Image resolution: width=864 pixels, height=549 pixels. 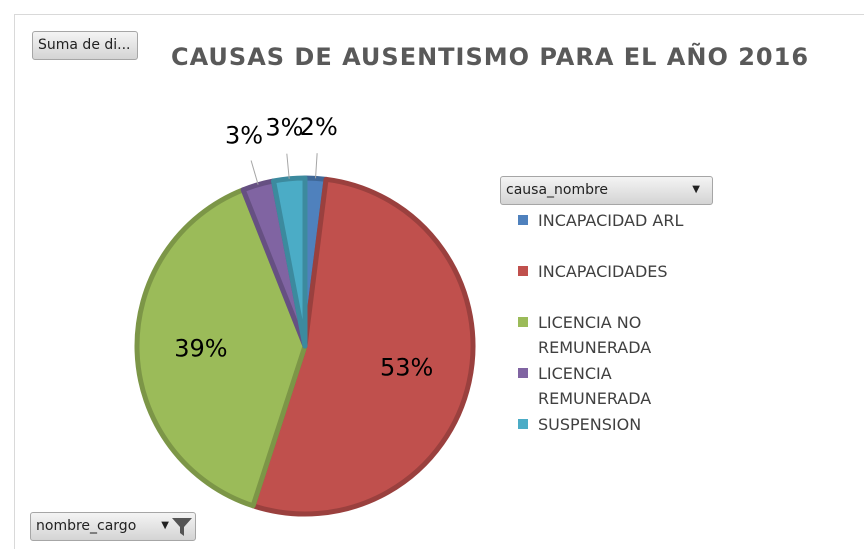 What do you see at coordinates (595, 335) in the screenshot?
I see `legend-label: LICENCIA NO REMUNERADA` at bounding box center [595, 335].